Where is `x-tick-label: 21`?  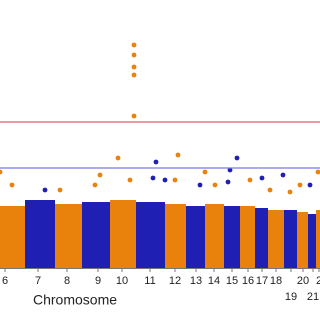
x-tick-label: 21 is located at coordinates (313, 297).